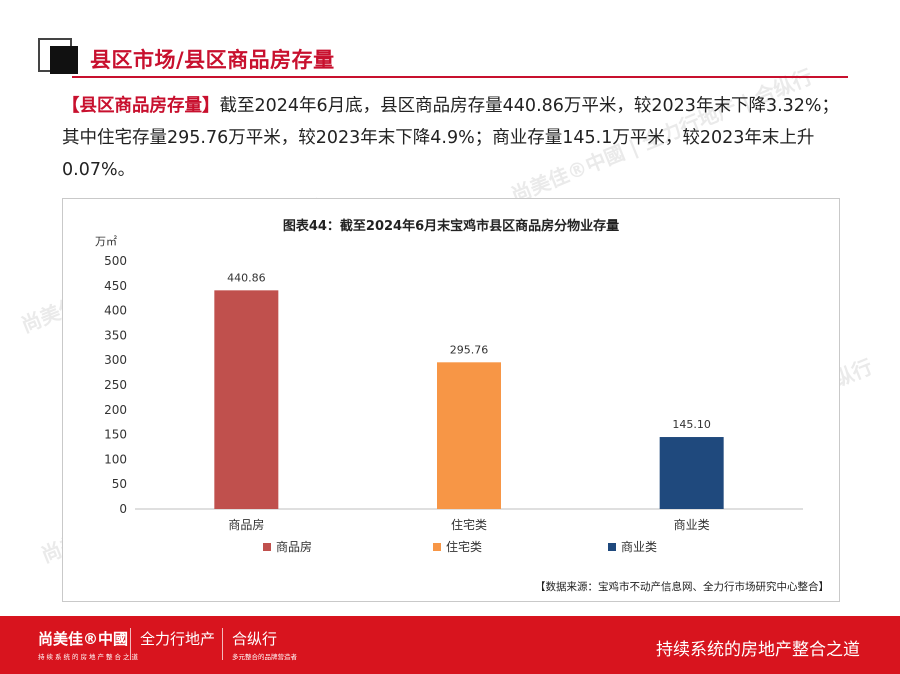 The width and height of the screenshot is (900, 674). What do you see at coordinates (212, 60) in the screenshot?
I see `page-title: 县区市场/县区商品房存量` at bounding box center [212, 60].